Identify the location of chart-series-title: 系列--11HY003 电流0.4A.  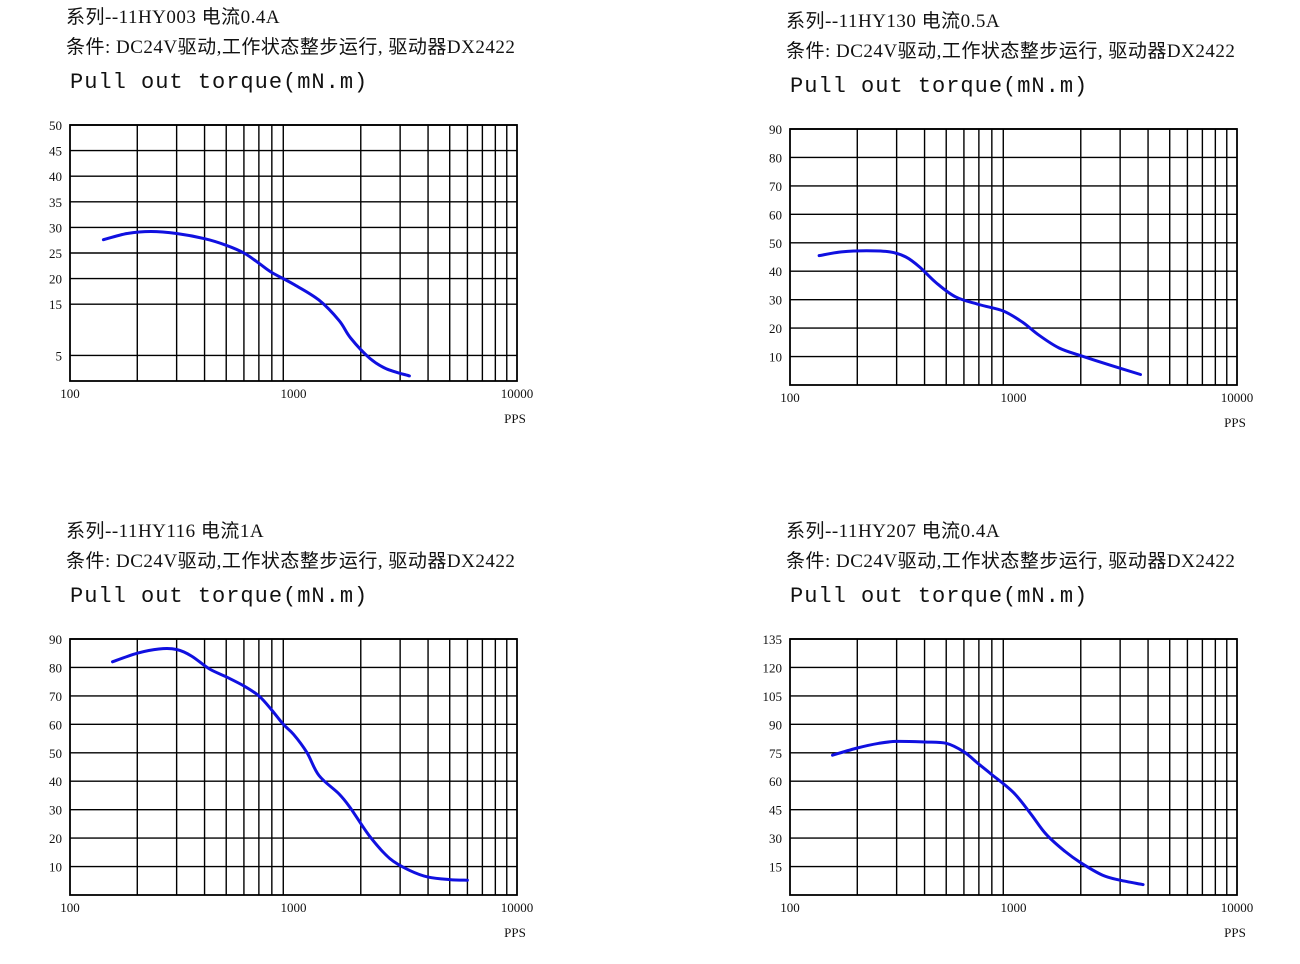
(173, 17).